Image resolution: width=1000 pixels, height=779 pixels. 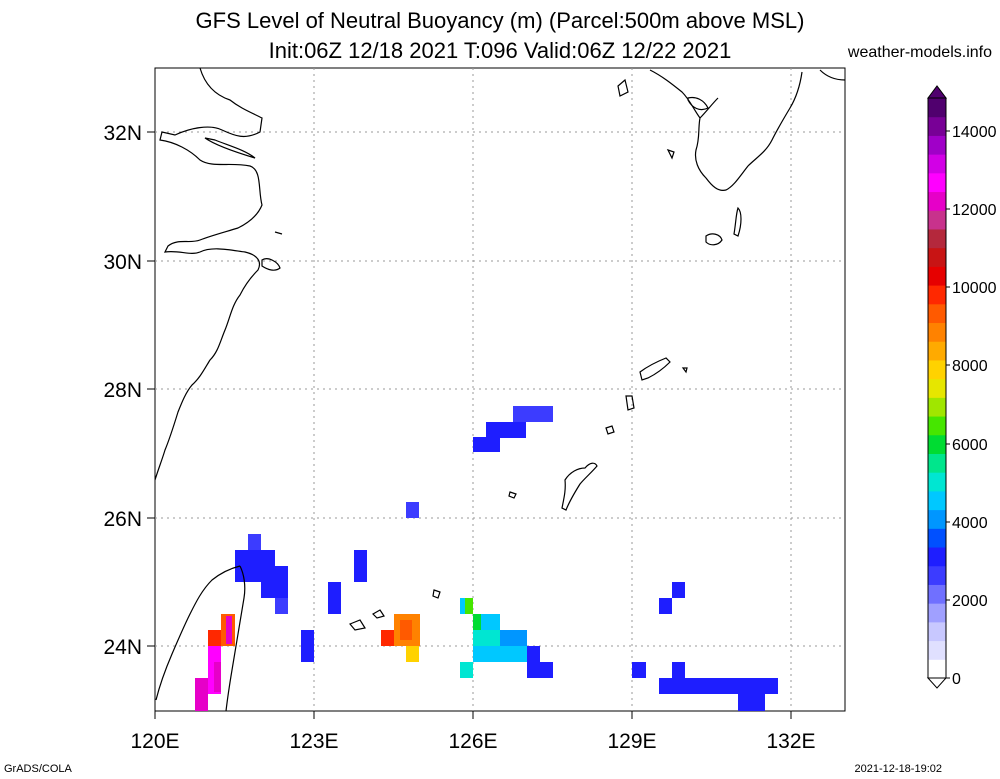 What do you see at coordinates (970, 445) in the screenshot?
I see `colorbar-label: 6000` at bounding box center [970, 445].